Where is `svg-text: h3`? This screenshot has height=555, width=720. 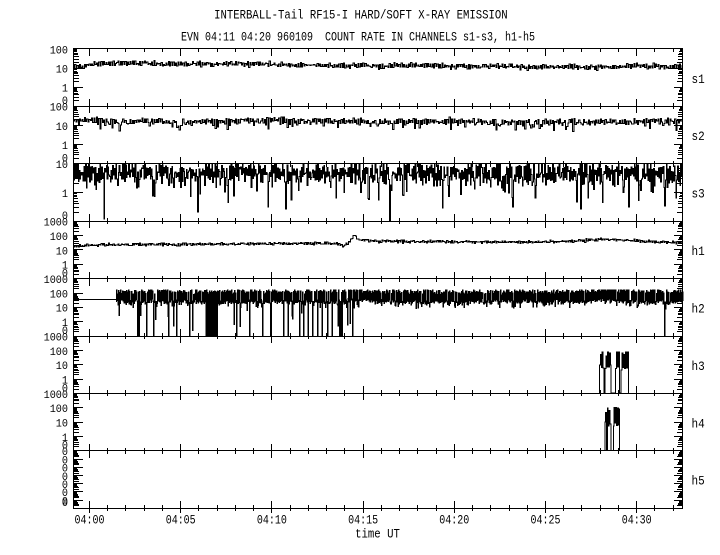
svg-text: h3 is located at coordinates (698, 367).